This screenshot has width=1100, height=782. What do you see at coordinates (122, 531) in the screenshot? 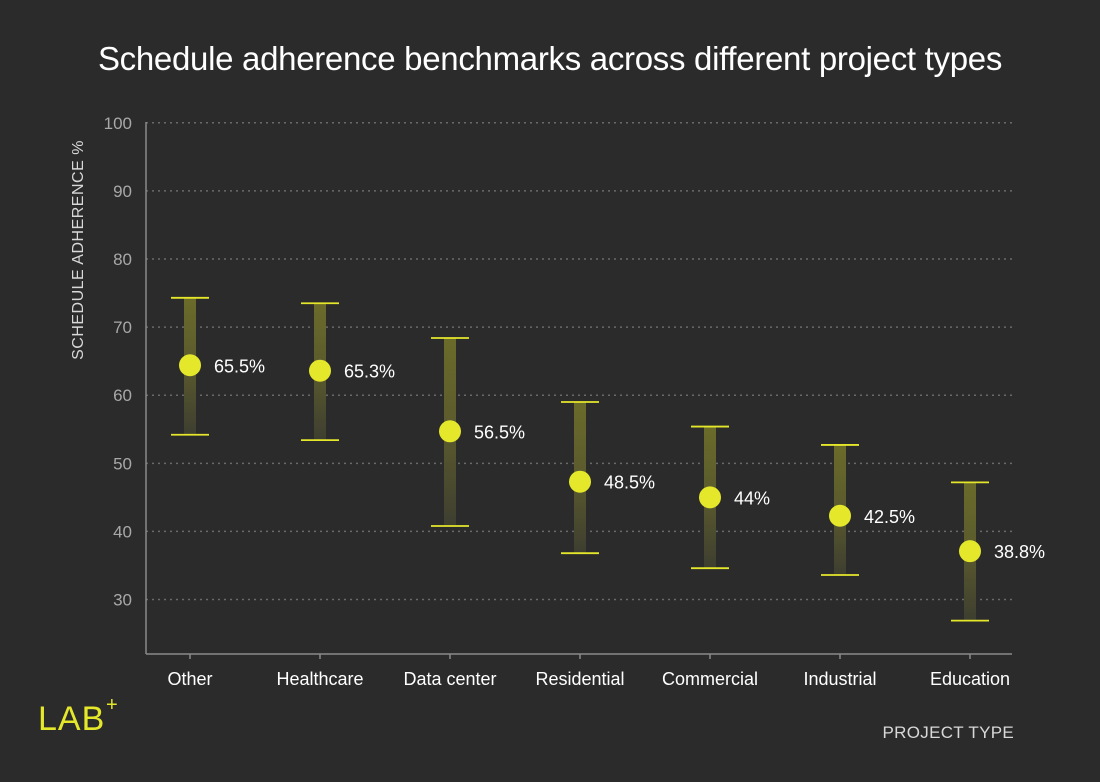
I see `y-tick-label: 40` at bounding box center [122, 531].